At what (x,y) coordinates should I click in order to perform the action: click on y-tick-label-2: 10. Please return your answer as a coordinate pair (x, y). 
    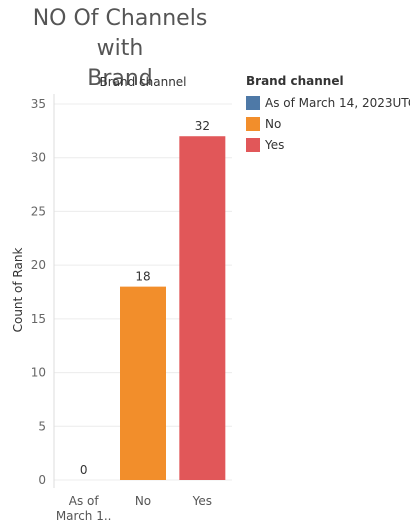
    Looking at the image, I should click on (38, 373).